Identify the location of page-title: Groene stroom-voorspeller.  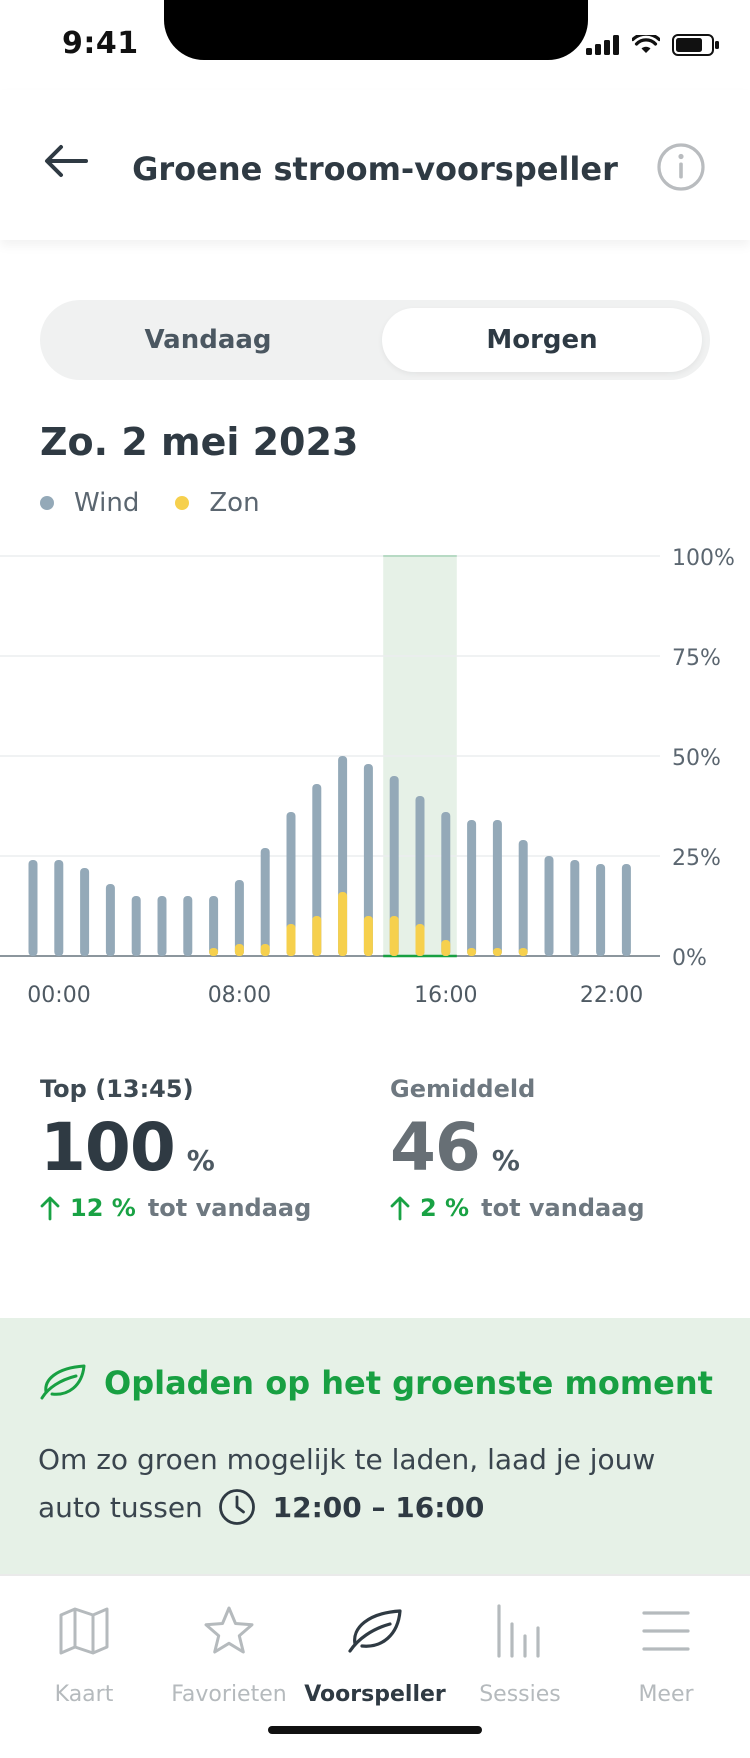
(375, 169).